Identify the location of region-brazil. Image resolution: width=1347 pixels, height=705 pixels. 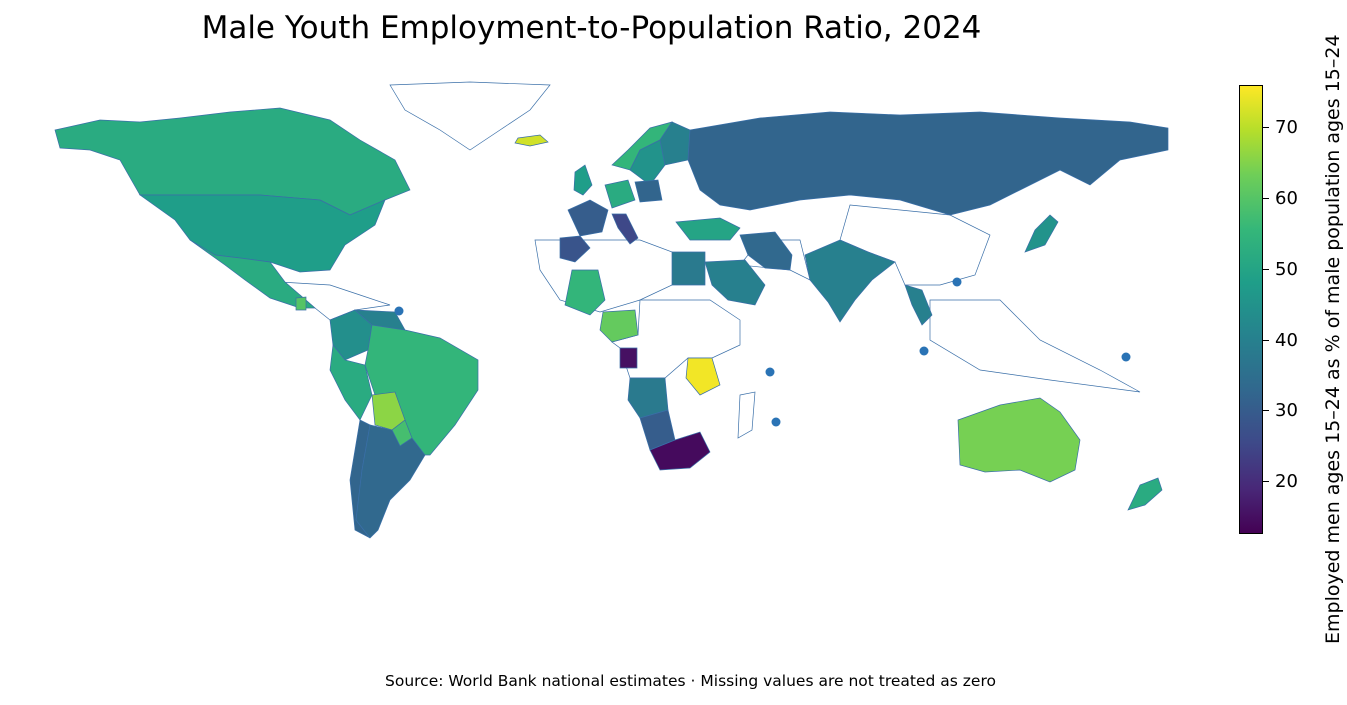
(421, 390).